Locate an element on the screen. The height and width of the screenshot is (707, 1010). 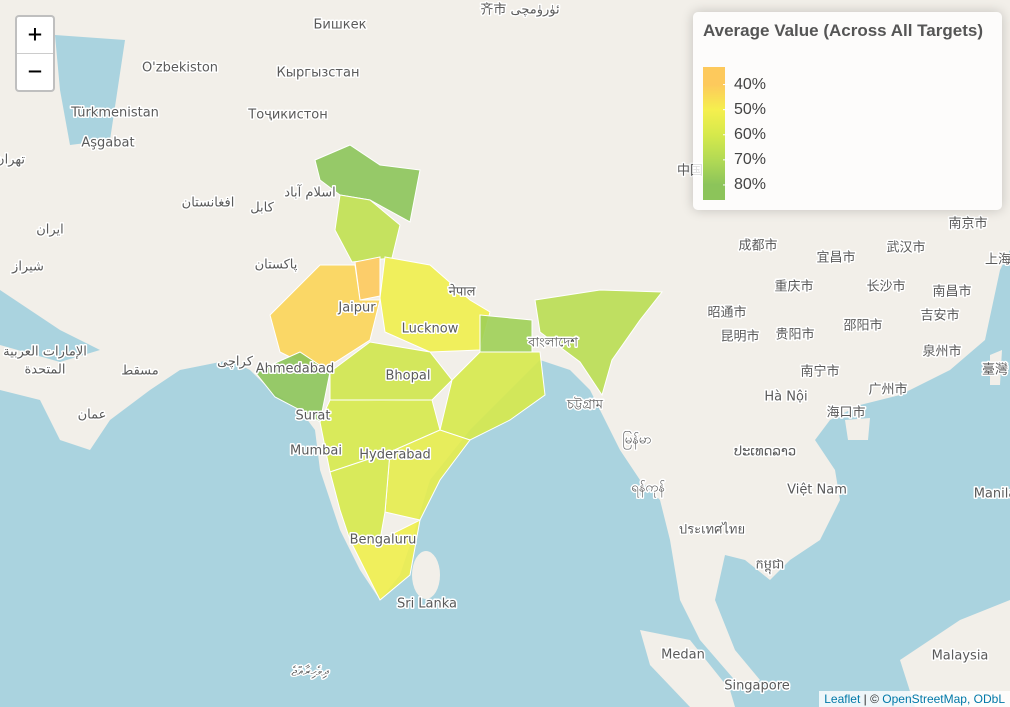
place-label: 广州市 is located at coordinates (887, 390).